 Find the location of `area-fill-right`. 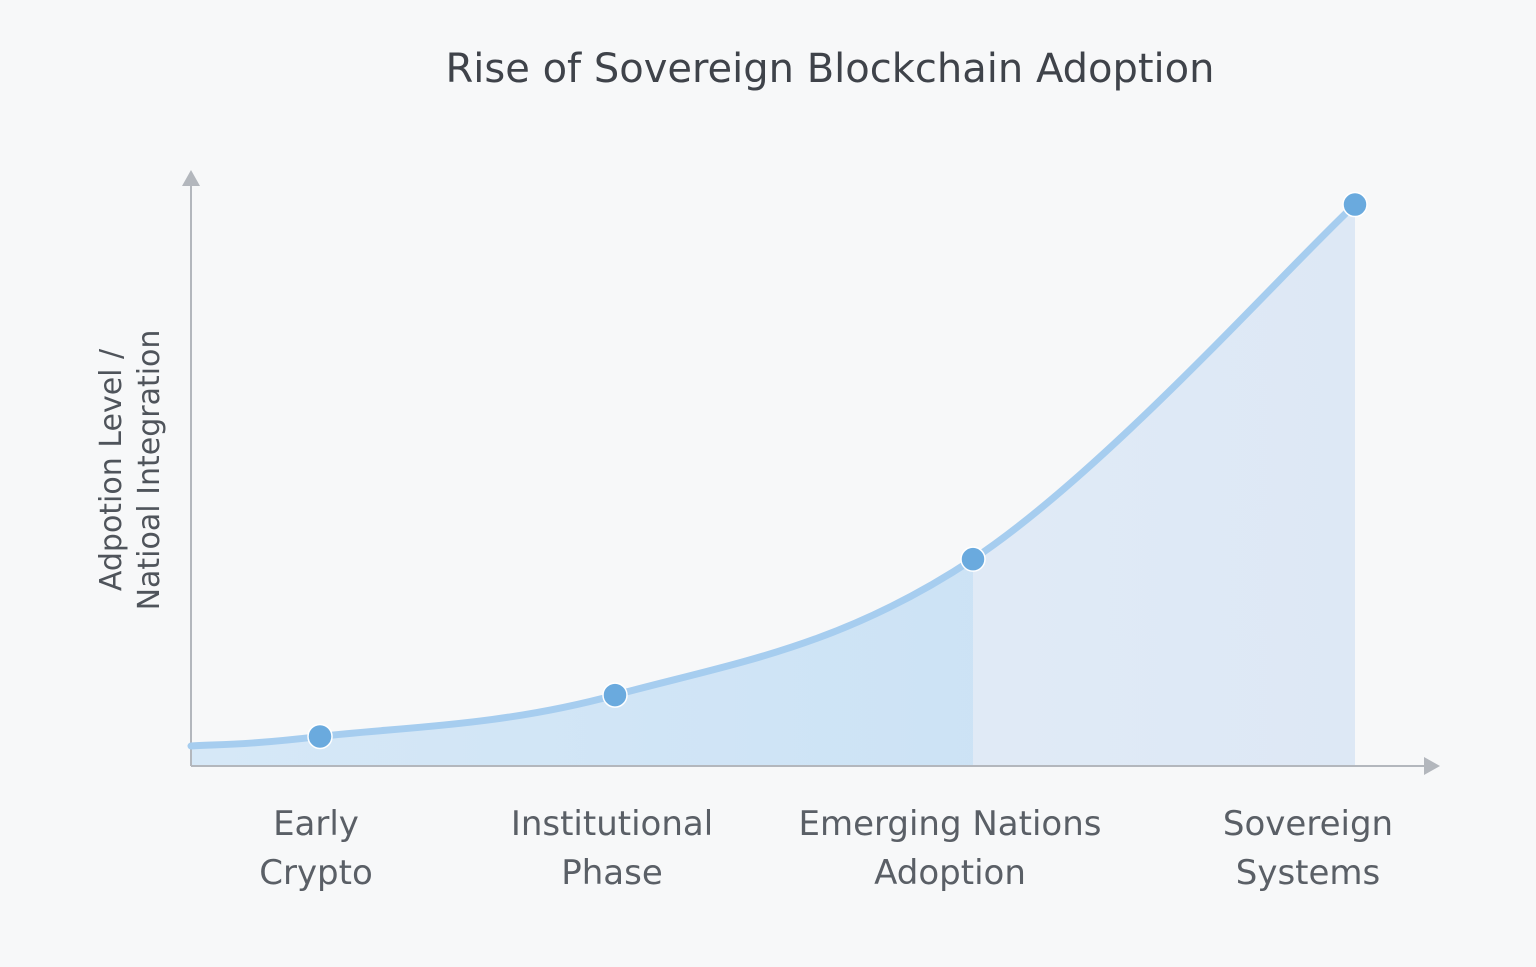

area-fill-right is located at coordinates (1164, 485).